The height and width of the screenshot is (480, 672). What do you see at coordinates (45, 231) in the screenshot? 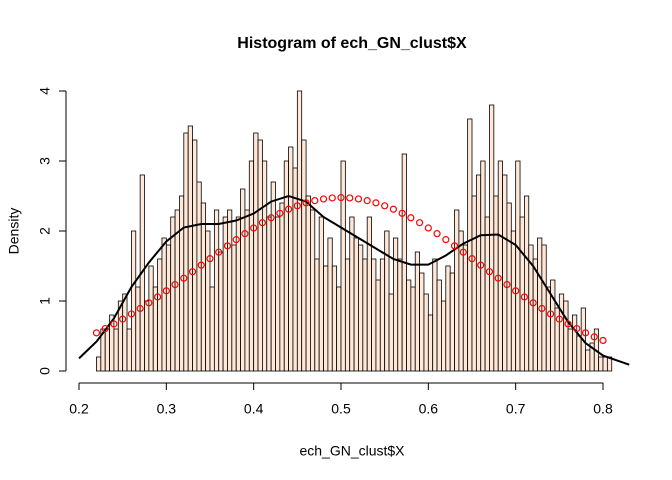
I see `y-tick-label: 2` at bounding box center [45, 231].